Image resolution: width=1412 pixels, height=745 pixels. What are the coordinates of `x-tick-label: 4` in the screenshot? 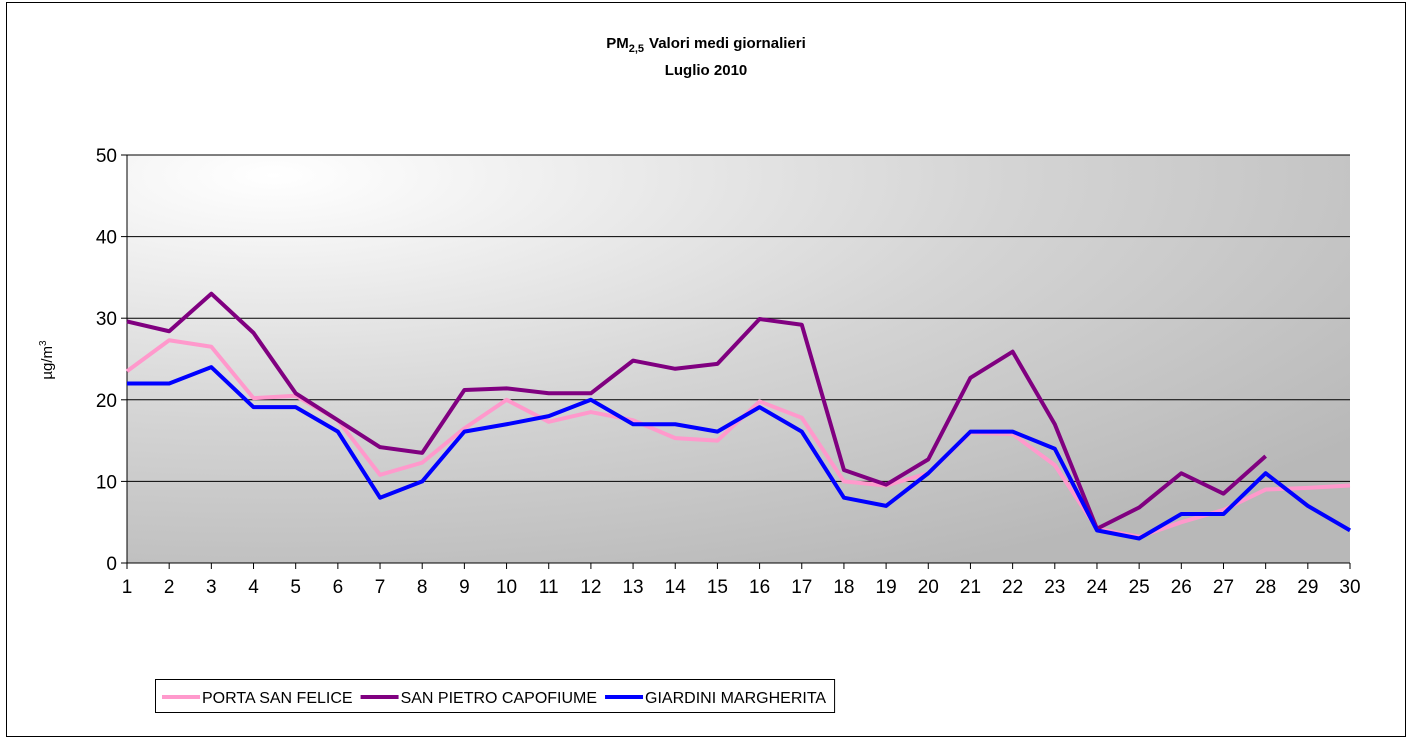 It's located at (253, 587).